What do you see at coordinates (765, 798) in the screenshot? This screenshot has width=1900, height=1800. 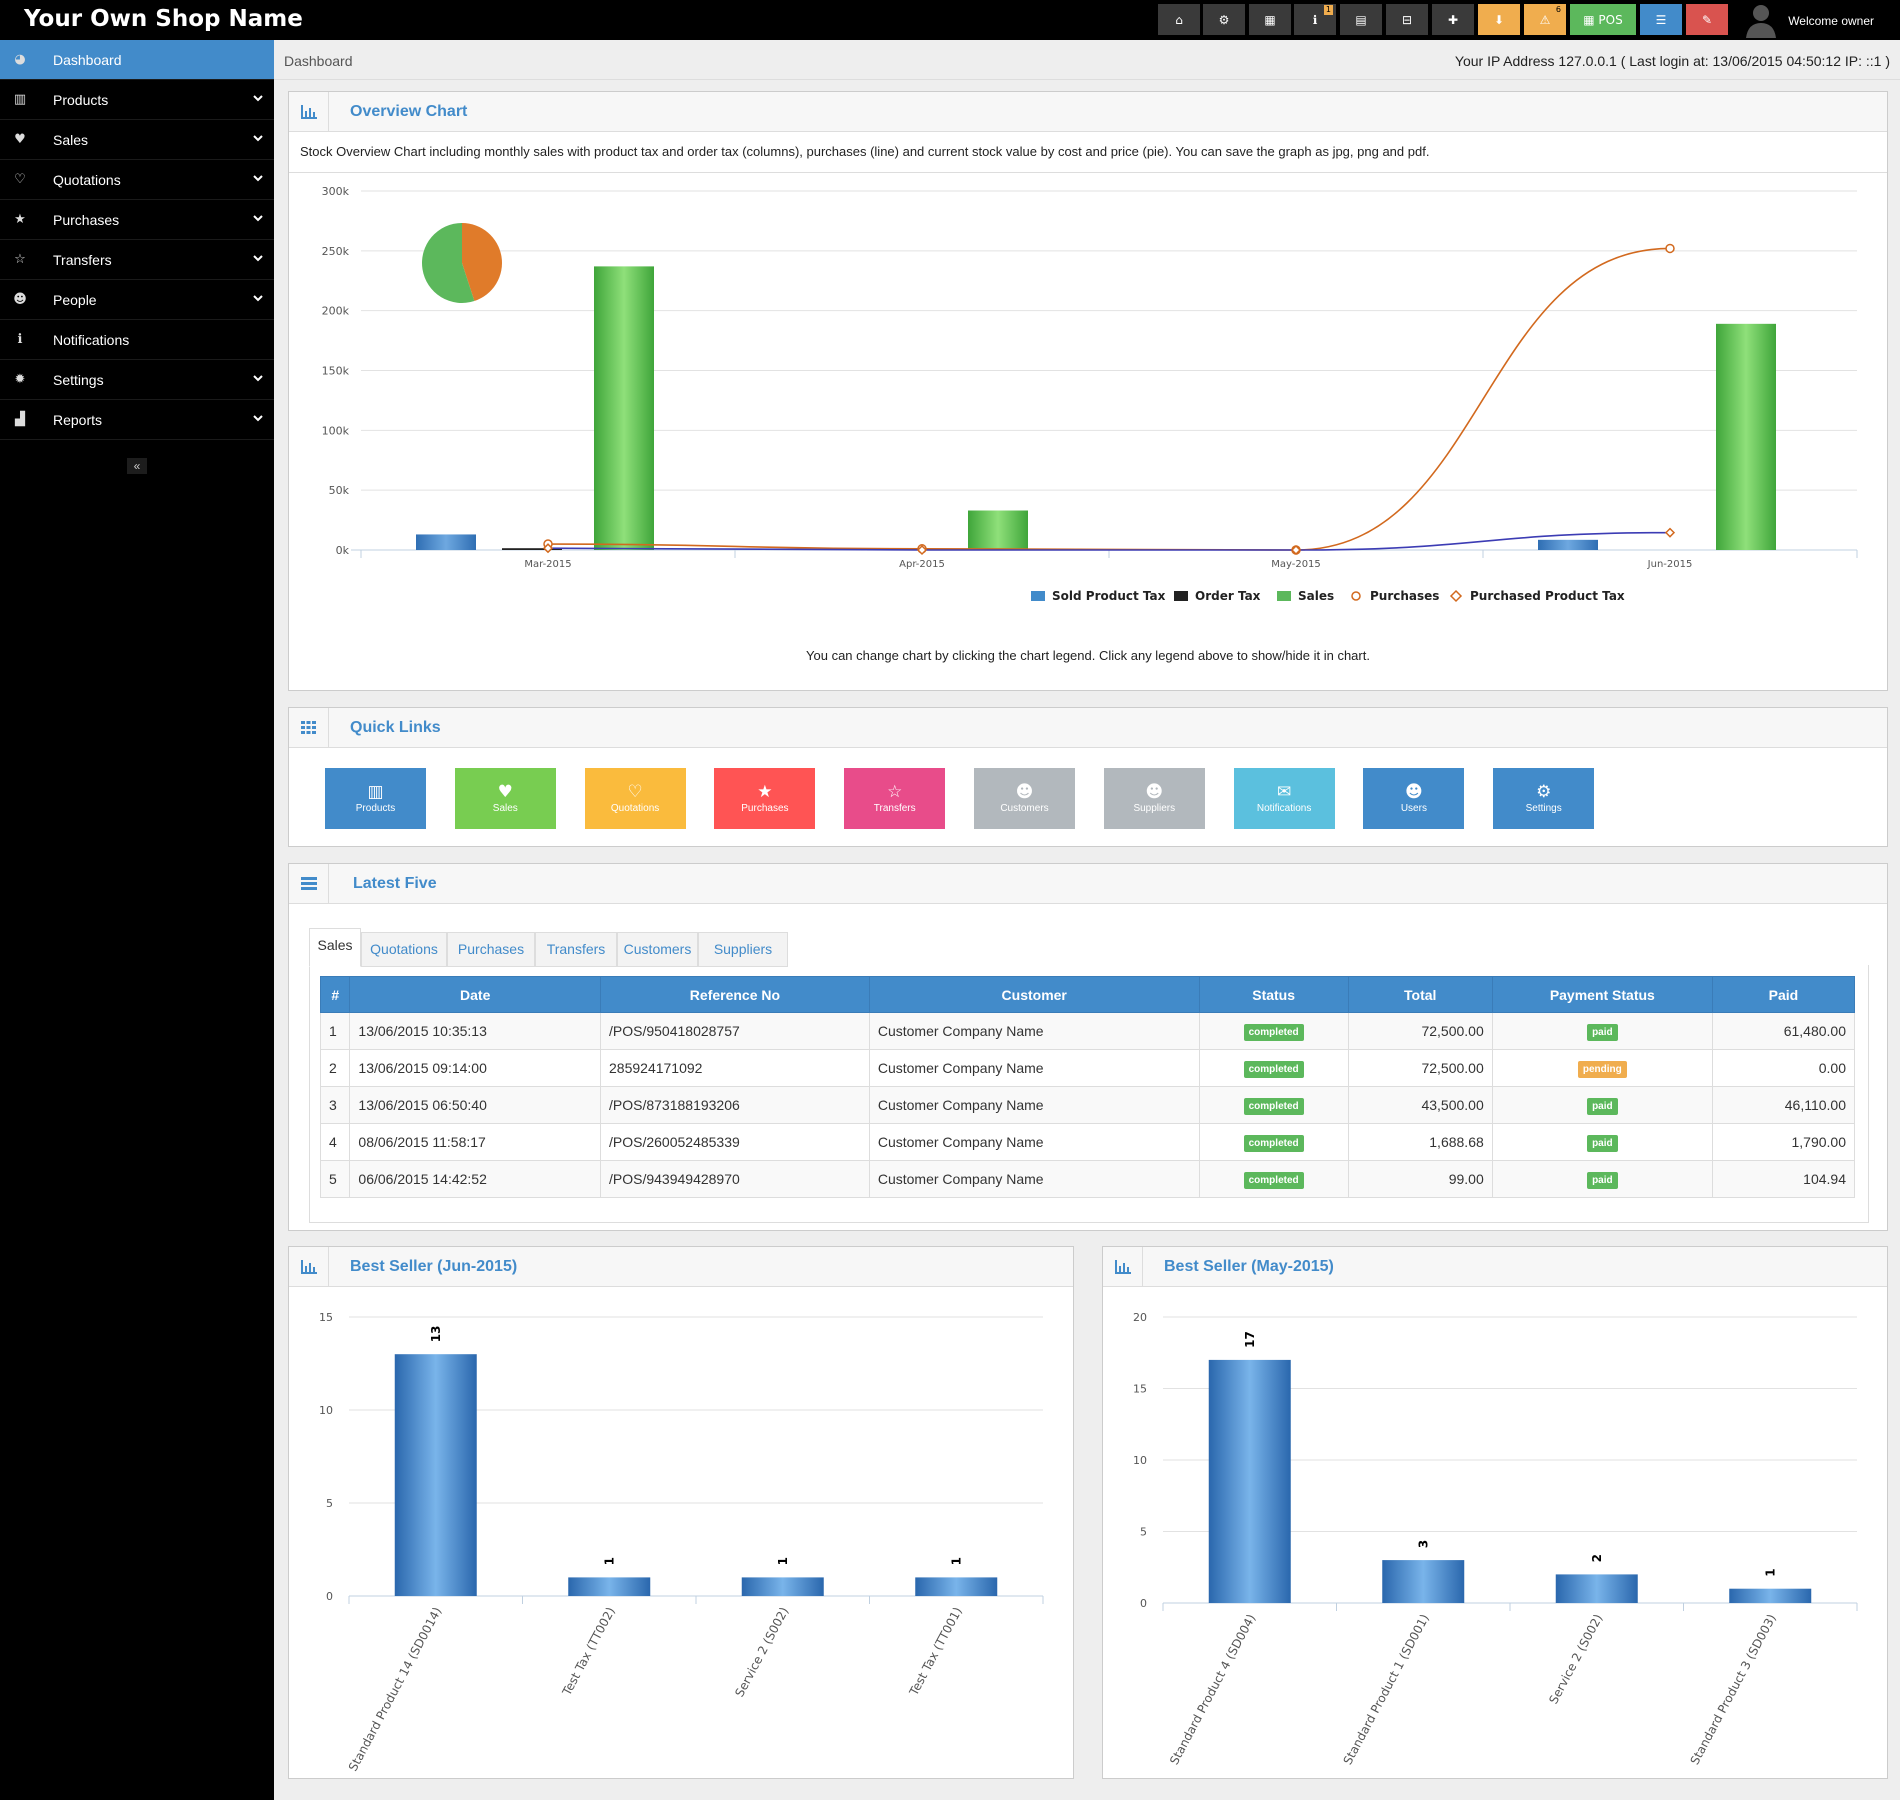 I see `quick-link-purchases: ★ Purchases` at bounding box center [765, 798].